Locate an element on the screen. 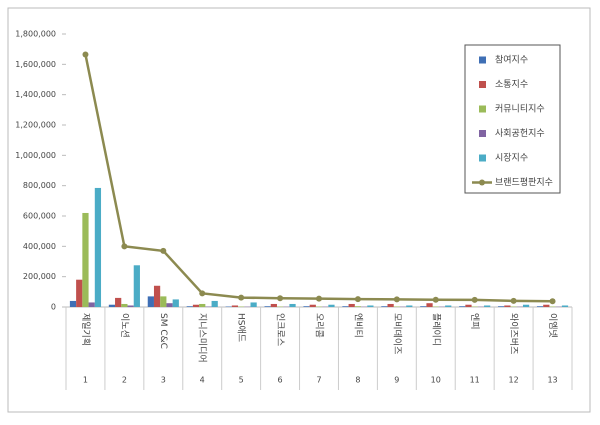 The height and width of the screenshot is (425, 600). rank-label: 5 is located at coordinates (241, 380).